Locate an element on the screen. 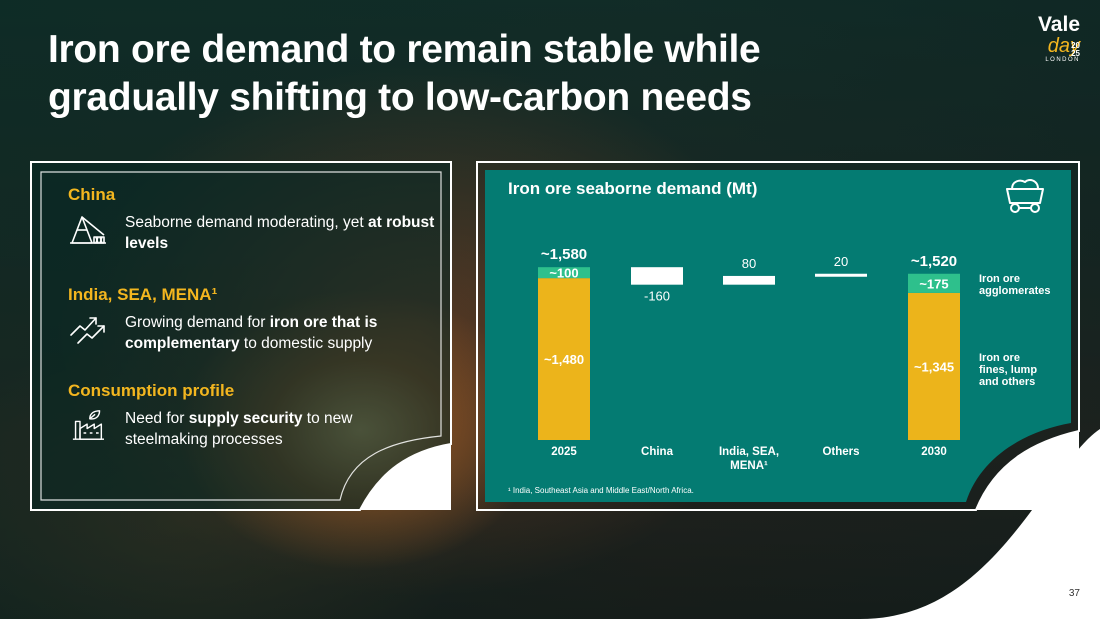 The height and width of the screenshot is (619, 1100). data-label-2030-agglomerates: ~175 is located at coordinates (933, 283).